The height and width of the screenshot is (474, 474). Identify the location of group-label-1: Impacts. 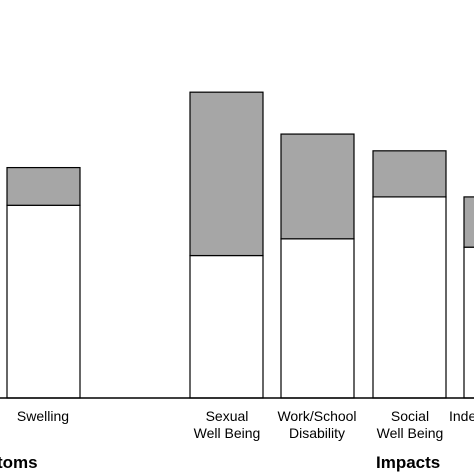
(408, 462).